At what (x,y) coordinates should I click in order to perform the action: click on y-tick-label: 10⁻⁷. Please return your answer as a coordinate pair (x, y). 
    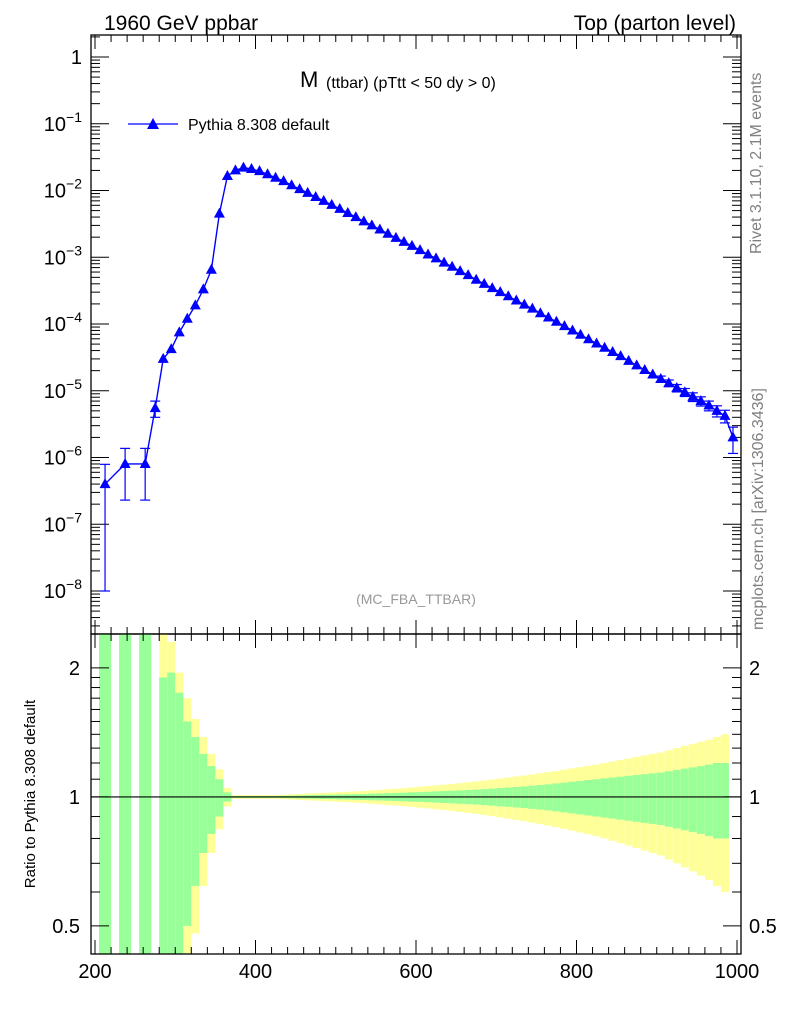
    Looking at the image, I should click on (63, 522).